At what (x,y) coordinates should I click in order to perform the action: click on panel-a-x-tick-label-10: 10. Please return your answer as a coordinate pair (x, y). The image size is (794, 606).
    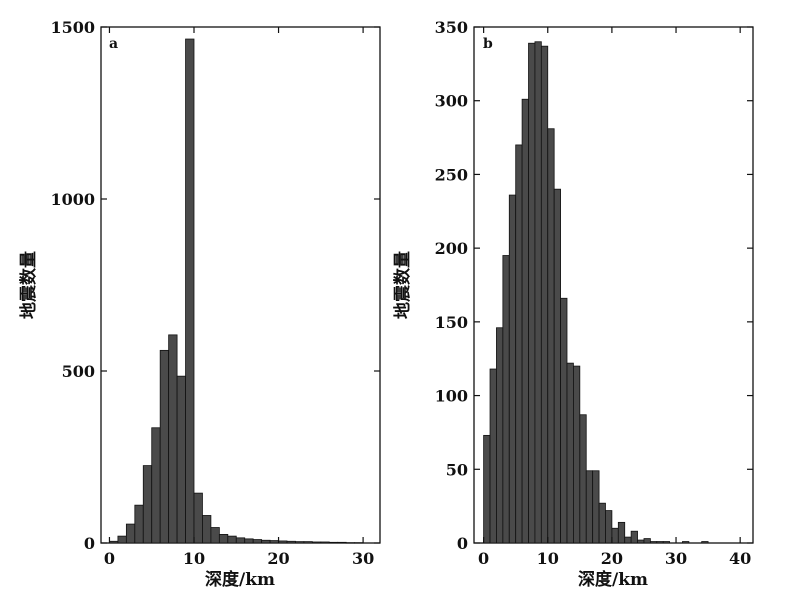
    Looking at the image, I should click on (194, 558).